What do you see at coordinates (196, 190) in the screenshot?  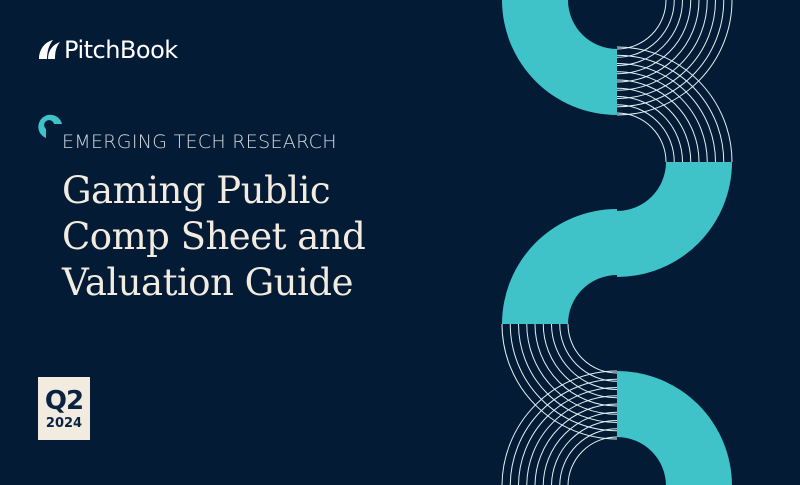 I see `title-line: Gaming Public` at bounding box center [196, 190].